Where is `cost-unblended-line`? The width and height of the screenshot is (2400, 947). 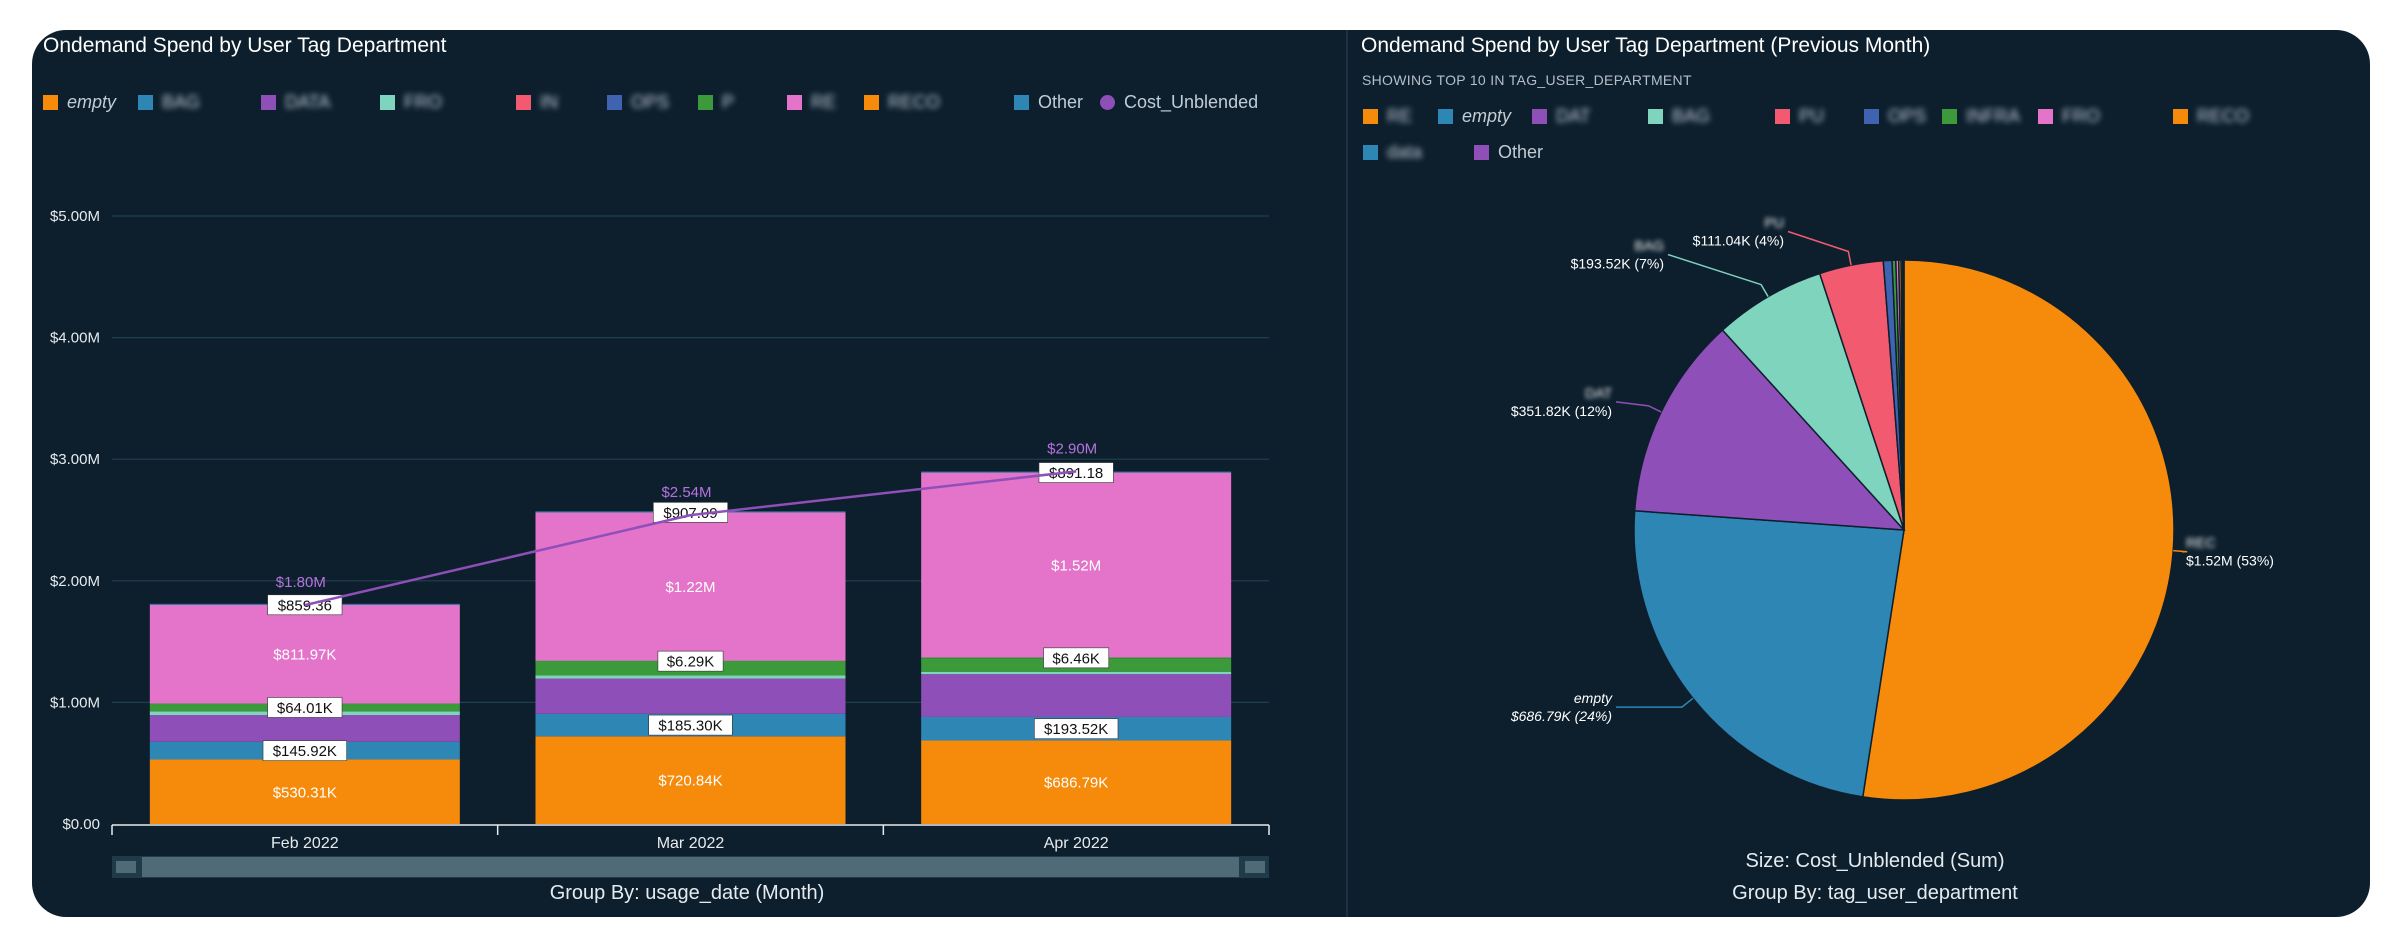
cost-unblended-line is located at coordinates (690, 538).